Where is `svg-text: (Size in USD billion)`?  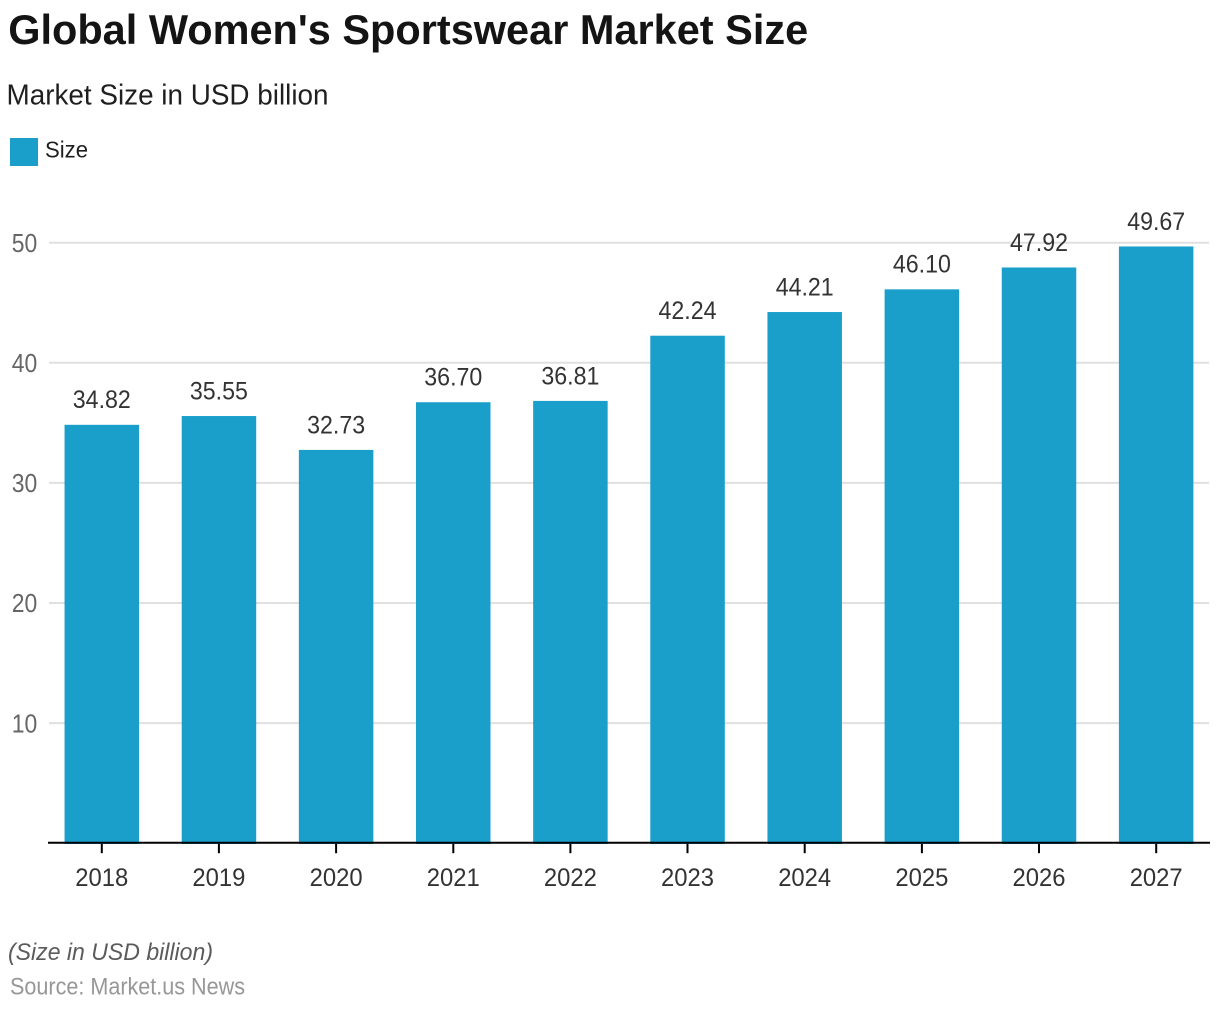
svg-text: (Size in USD billion) is located at coordinates (110, 952).